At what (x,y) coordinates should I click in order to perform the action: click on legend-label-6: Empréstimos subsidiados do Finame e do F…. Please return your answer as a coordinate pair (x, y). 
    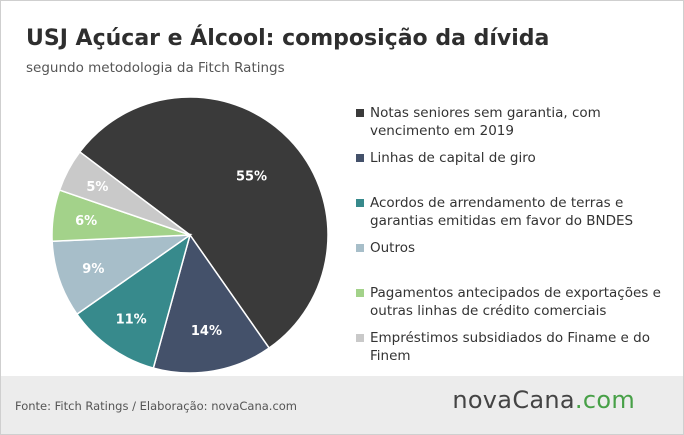
    Looking at the image, I should click on (510, 347).